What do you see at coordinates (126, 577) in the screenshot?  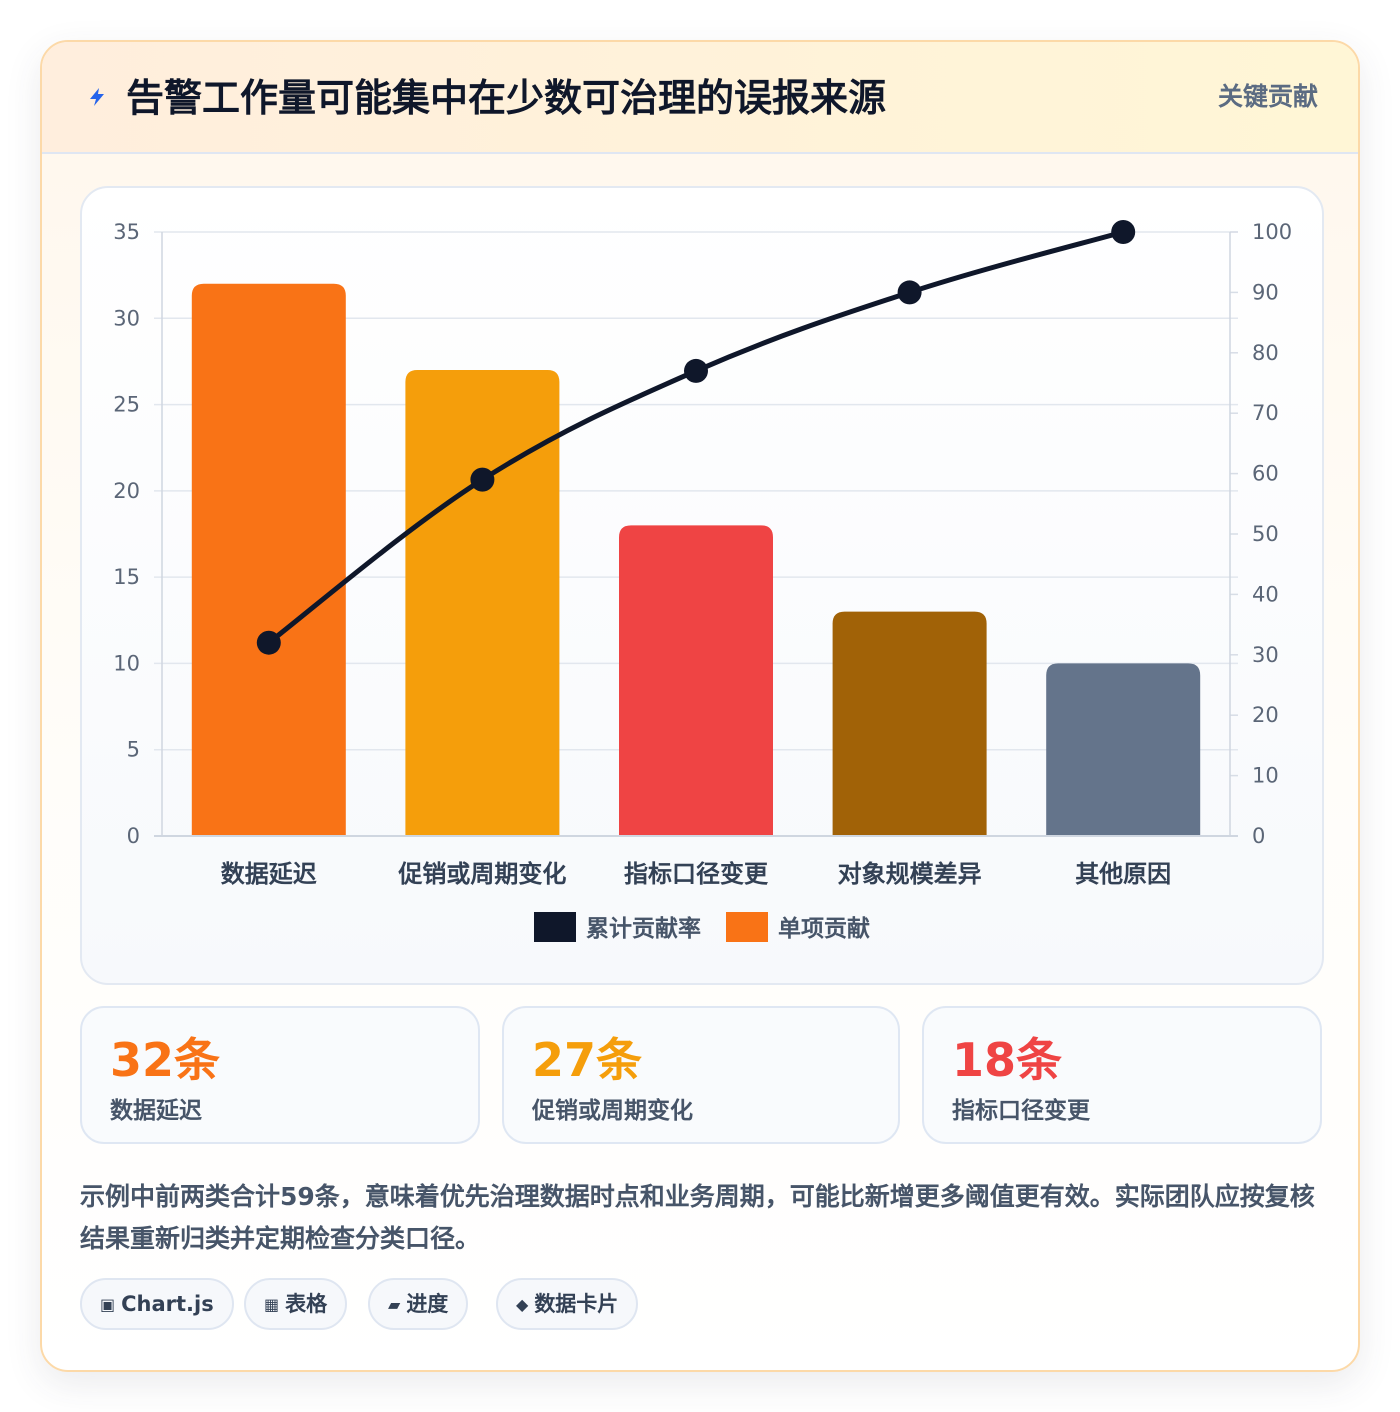 I see `y-left-tick-label: 15` at bounding box center [126, 577].